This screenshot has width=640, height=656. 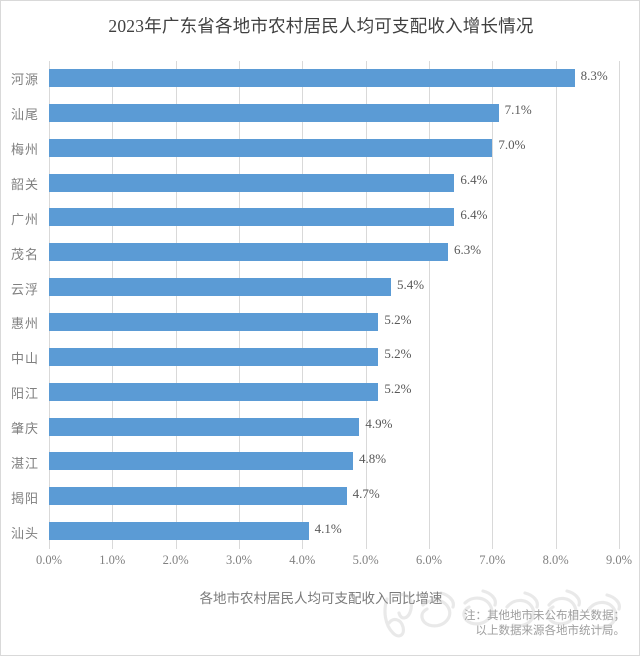 I want to click on bar-row: 4.8%, so click(x=334, y=461).